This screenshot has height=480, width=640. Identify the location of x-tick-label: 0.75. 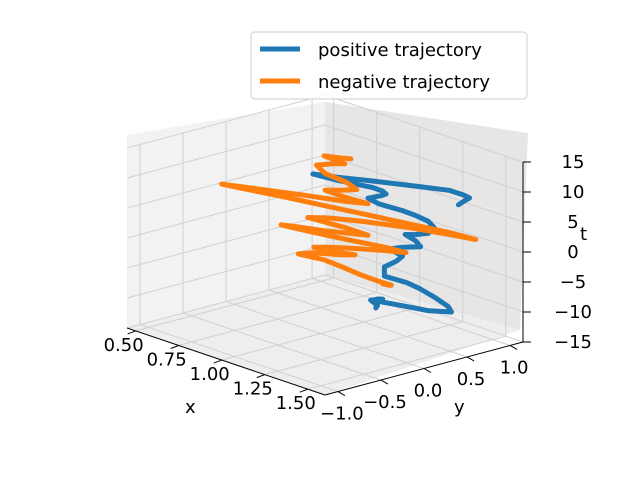
(167, 359).